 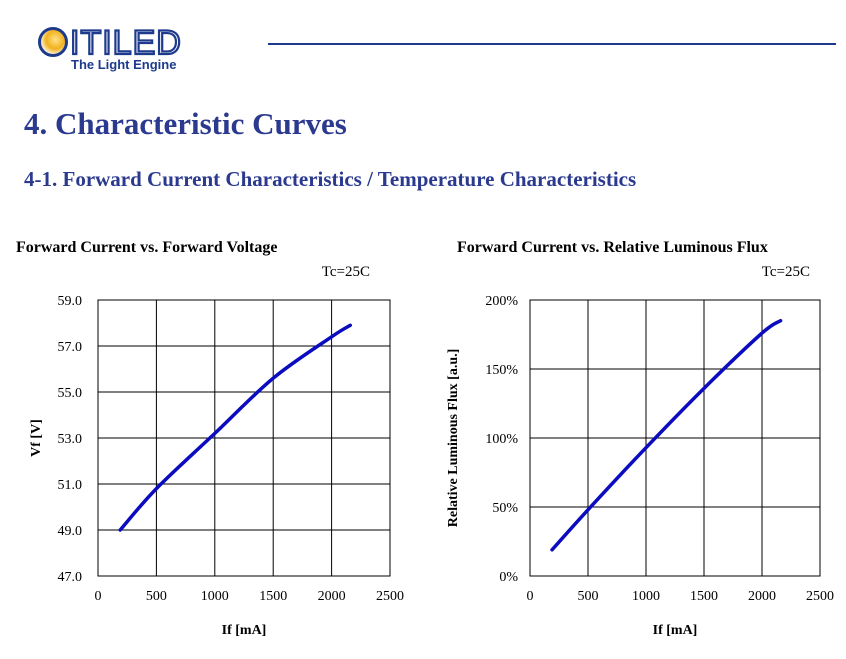 What do you see at coordinates (501, 370) in the screenshot?
I see `y-tick-label: 150%` at bounding box center [501, 370].